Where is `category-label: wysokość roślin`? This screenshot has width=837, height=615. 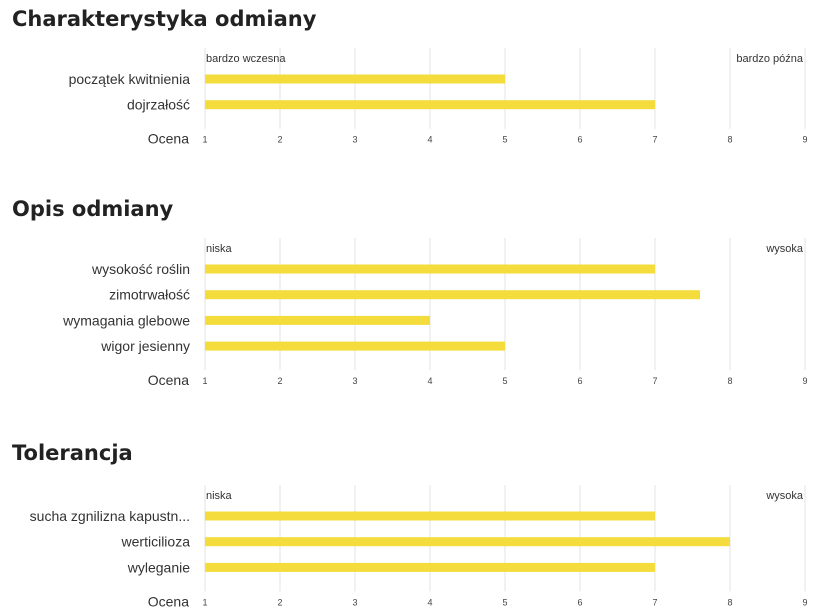 category-label: wysokość roślin is located at coordinates (140, 269).